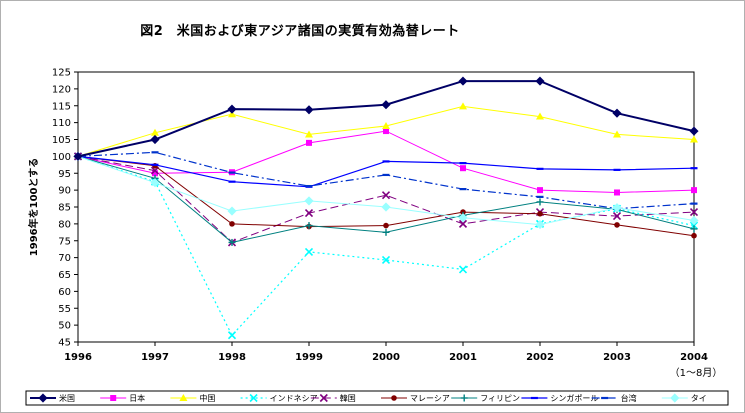  Describe the element at coordinates (684, 398) in the screenshot. I see `legend-item: タイ` at that location.